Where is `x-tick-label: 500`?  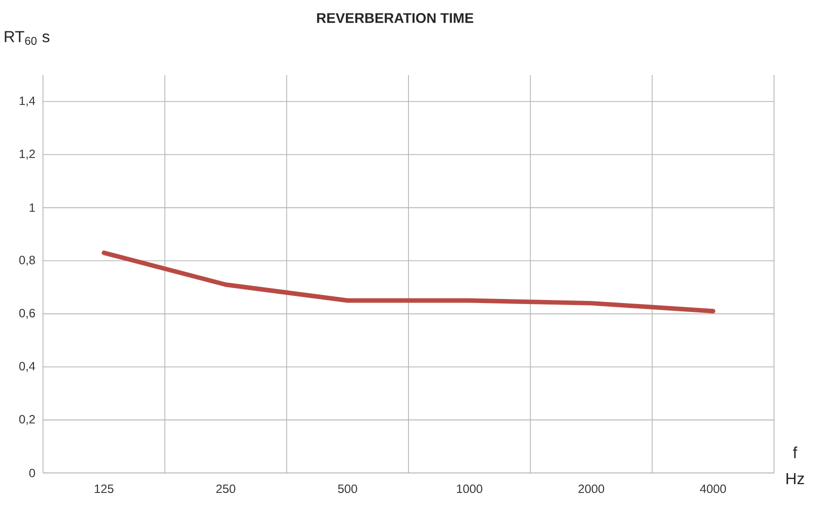 x-tick-label: 500 is located at coordinates (348, 489).